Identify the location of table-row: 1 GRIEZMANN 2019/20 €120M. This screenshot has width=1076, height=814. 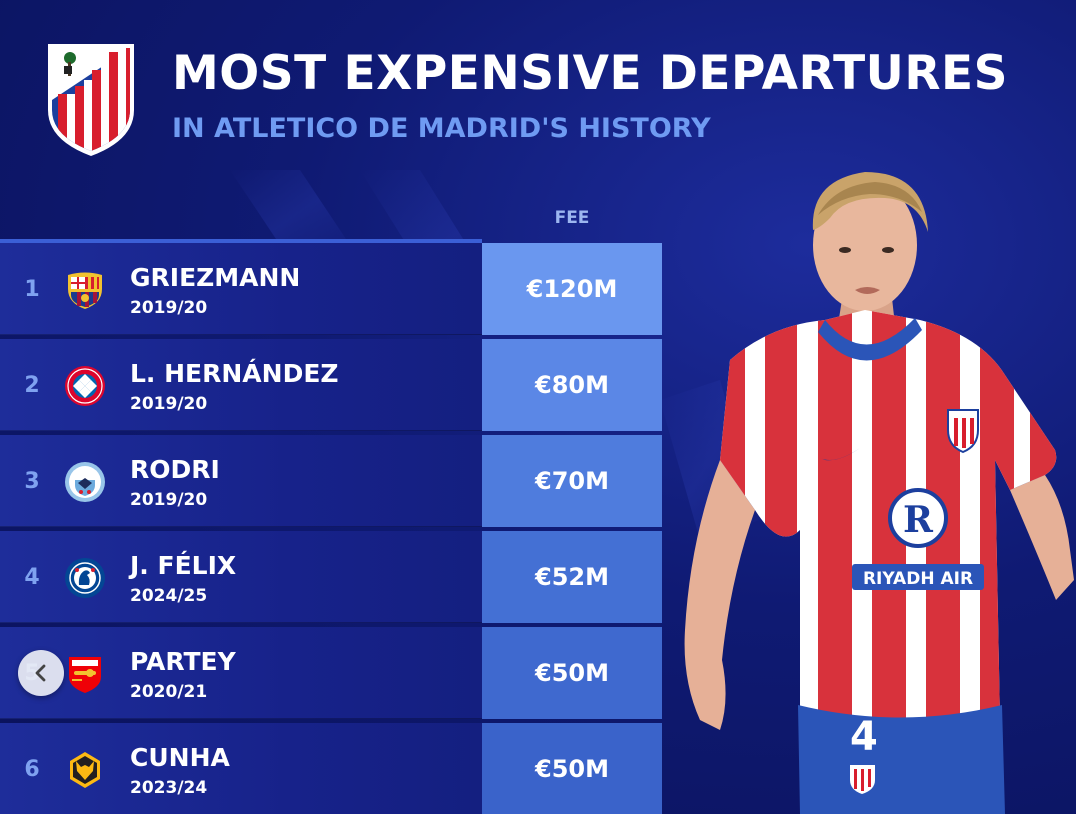
(331, 289).